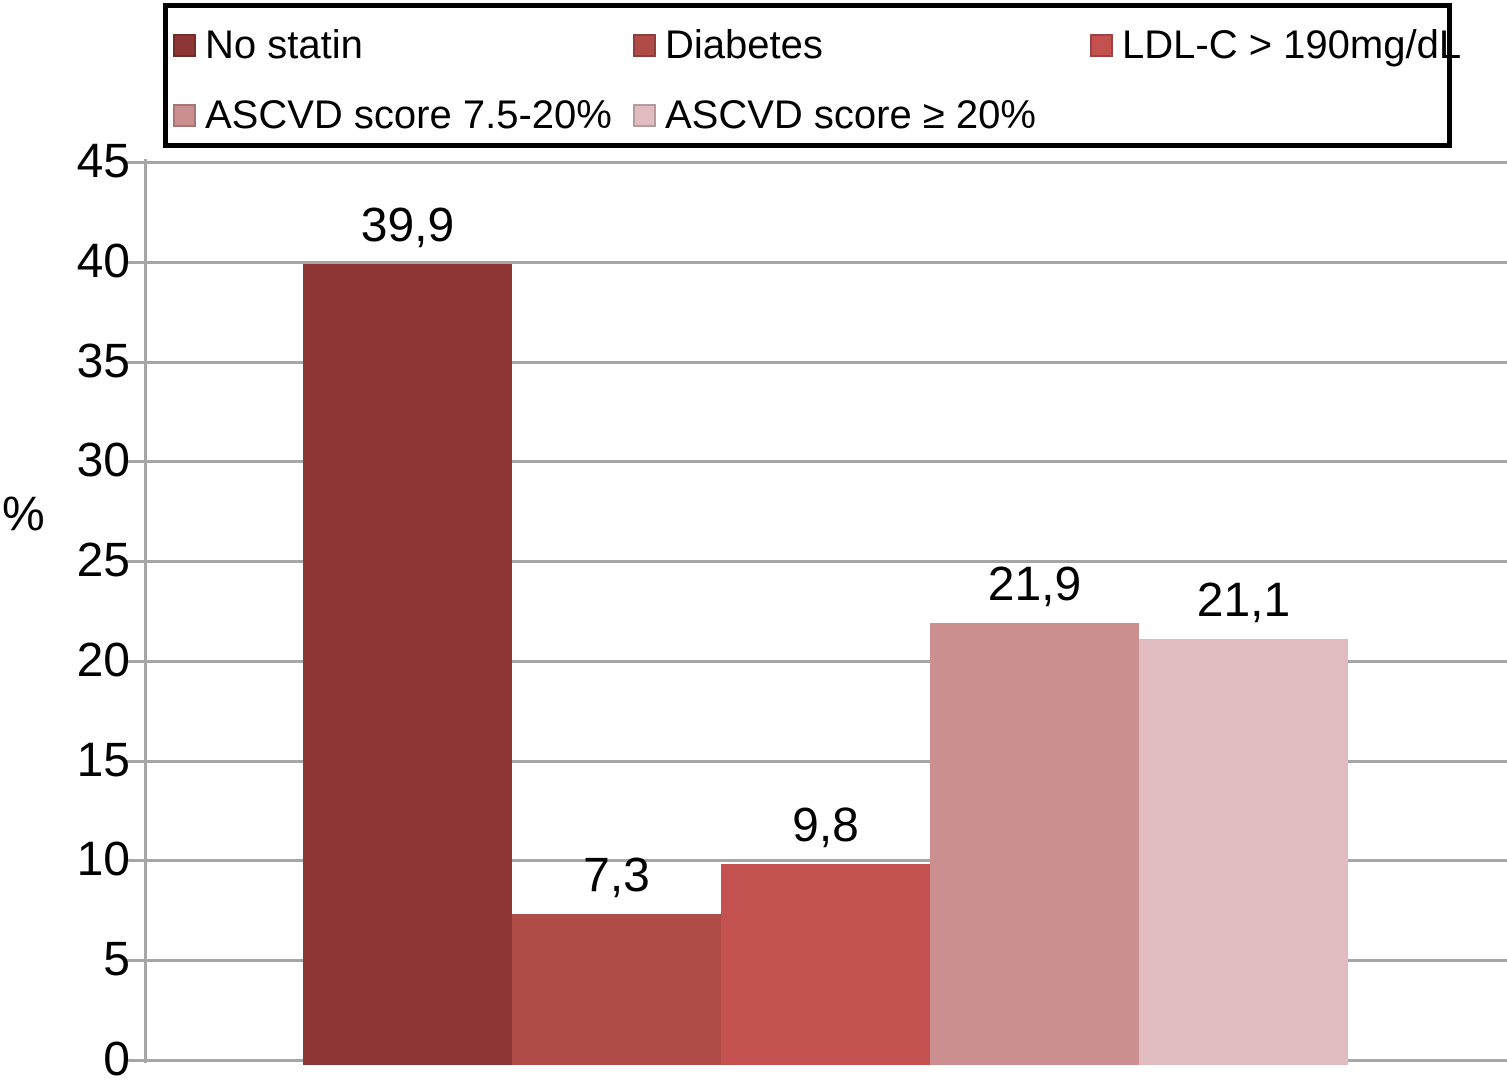 The width and height of the screenshot is (1507, 1083). I want to click on legend-row-2: ASCVD score 7.5-20% ASCVD score ≥ 20%, so click(807, 115).